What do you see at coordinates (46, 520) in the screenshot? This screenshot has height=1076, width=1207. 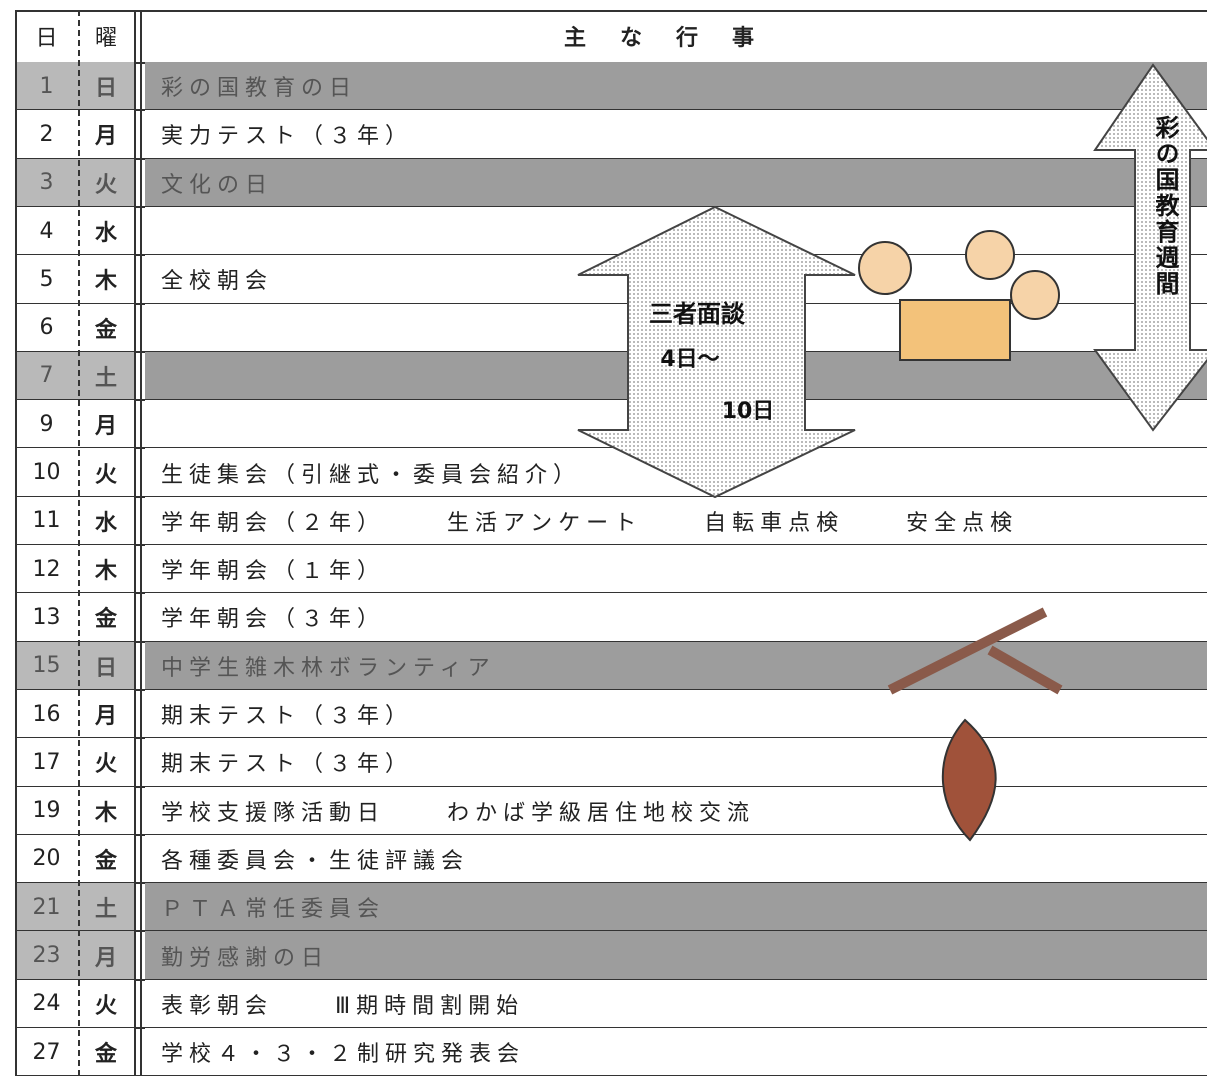 I see `day-cell: 11` at bounding box center [46, 520].